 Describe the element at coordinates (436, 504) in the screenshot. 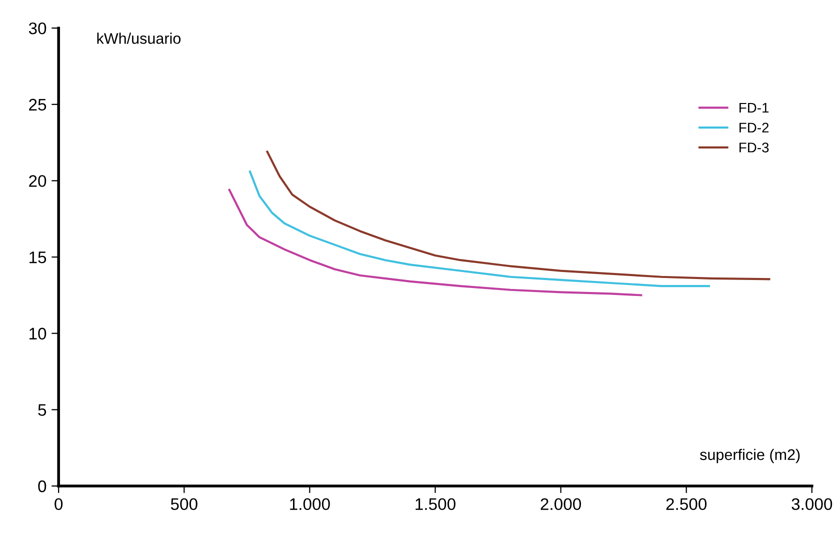

I see `x-tick-label: 1.500` at that location.